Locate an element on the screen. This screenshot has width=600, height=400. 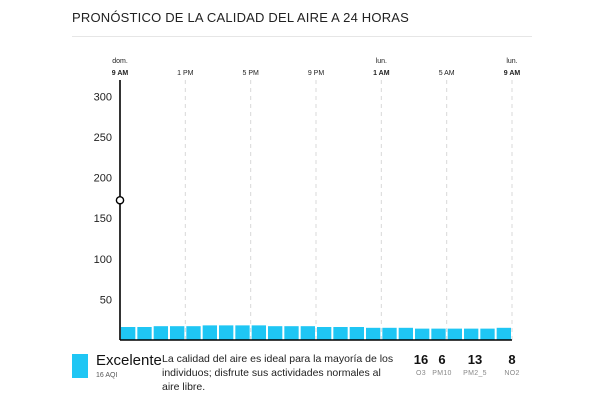
y-tick-label: 300 is located at coordinates (103, 97).